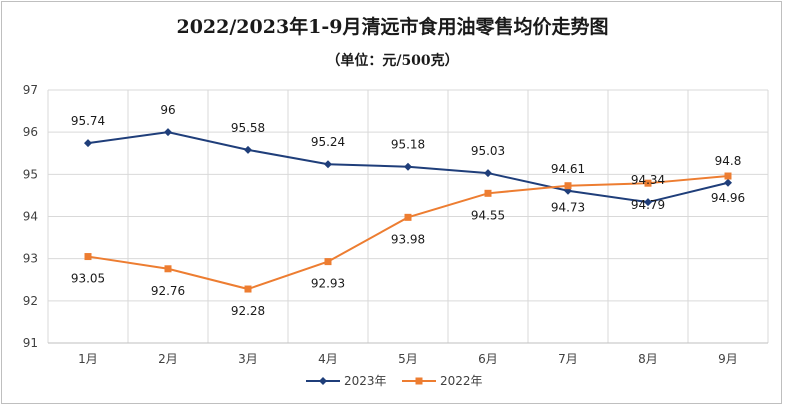 The image size is (785, 407). Describe the element at coordinates (488, 215) in the screenshot. I see `data-label: 94.55` at that location.